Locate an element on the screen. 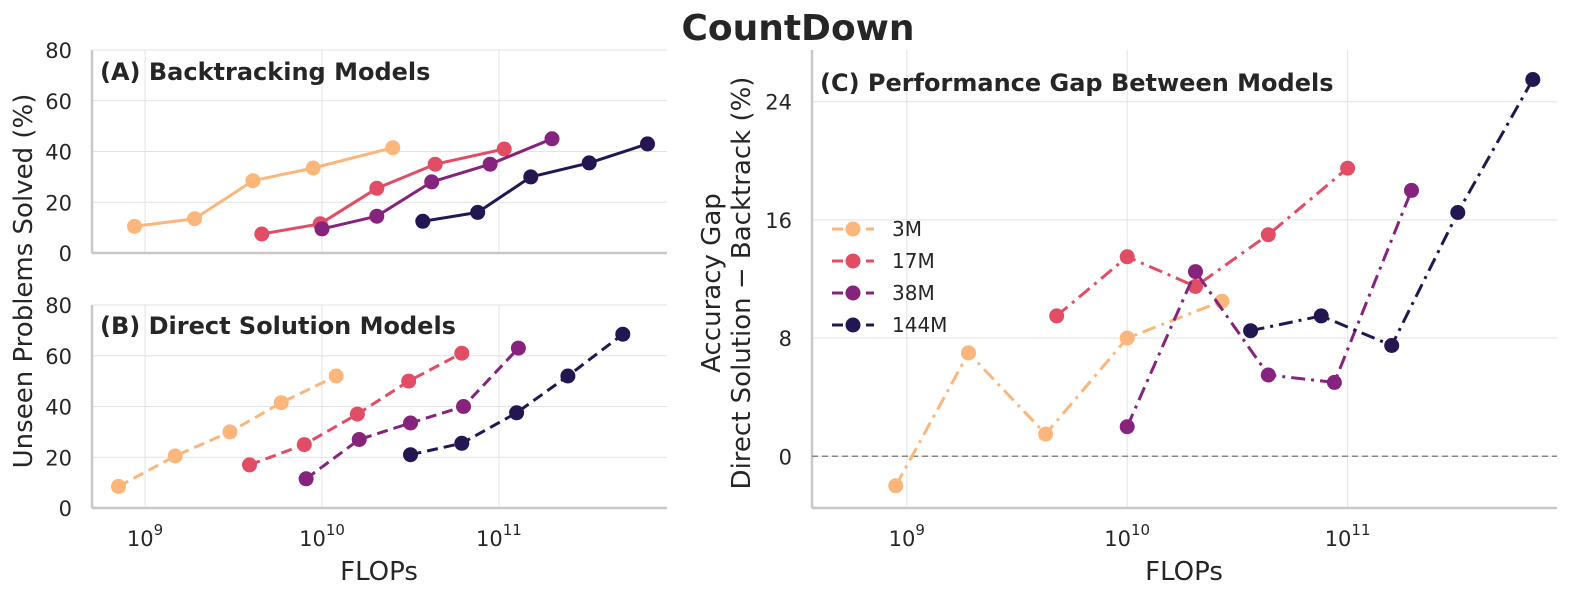 This screenshot has width=1578, height=601. panel-c-x-tick-label: 109 is located at coordinates (907, 536).